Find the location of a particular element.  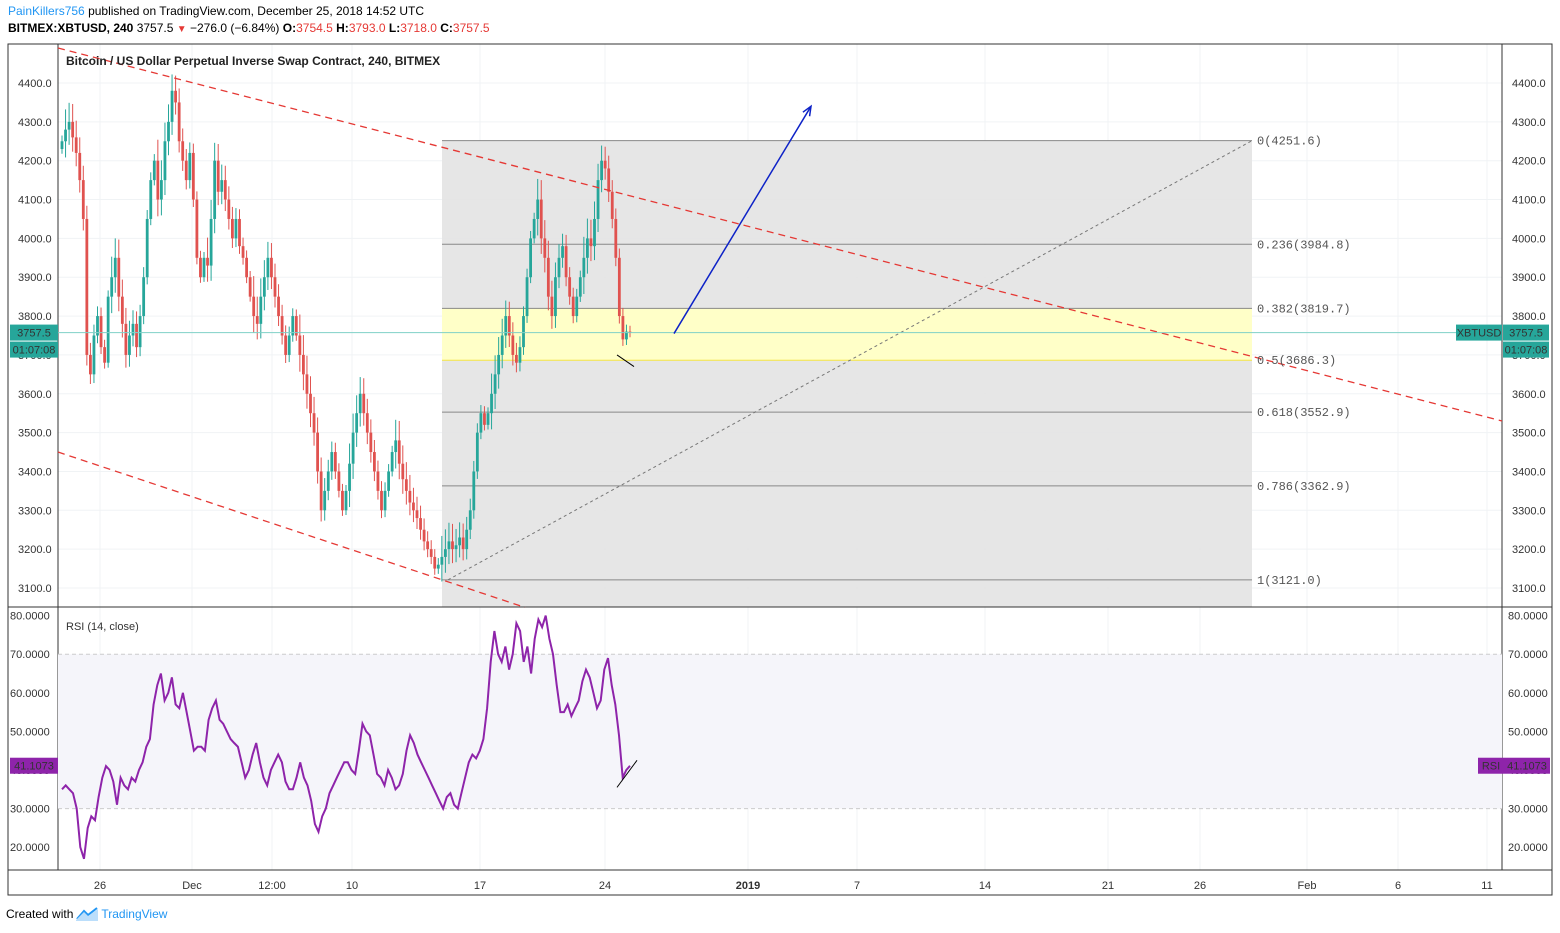

rsi-tag-right-text: 41.1073 is located at coordinates (1527, 767).